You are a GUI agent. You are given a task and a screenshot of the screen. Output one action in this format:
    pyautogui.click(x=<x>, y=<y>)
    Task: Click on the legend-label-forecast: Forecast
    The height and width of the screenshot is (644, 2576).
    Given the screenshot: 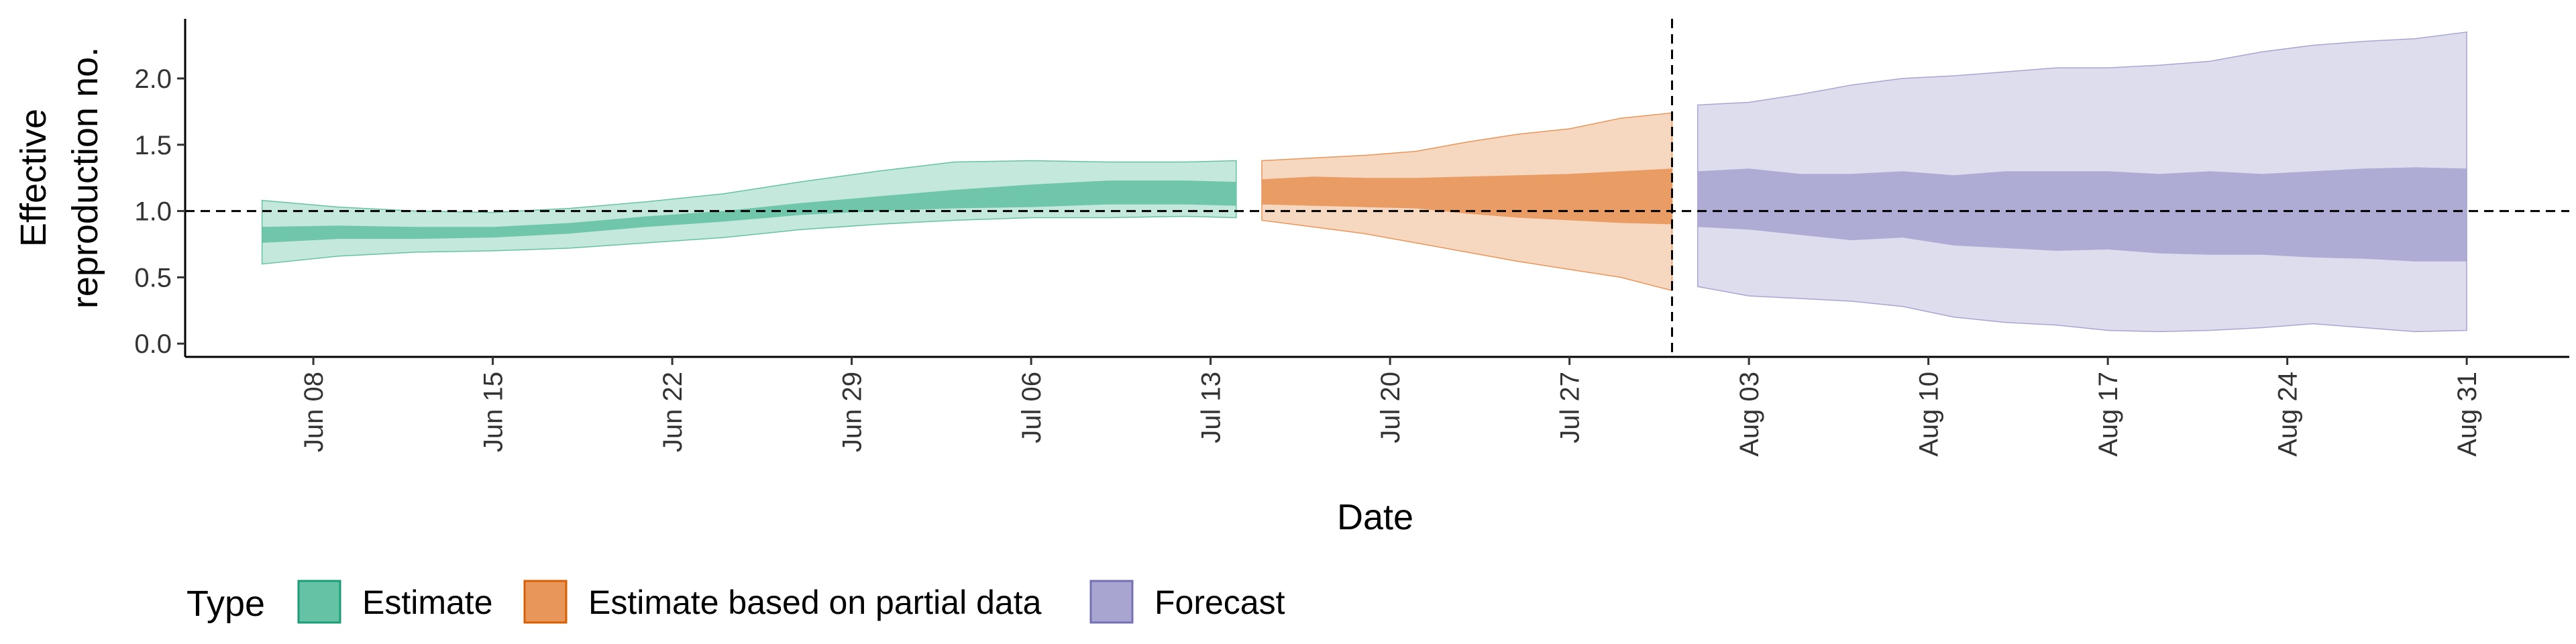 What is the action you would take?
    pyautogui.click(x=1220, y=602)
    